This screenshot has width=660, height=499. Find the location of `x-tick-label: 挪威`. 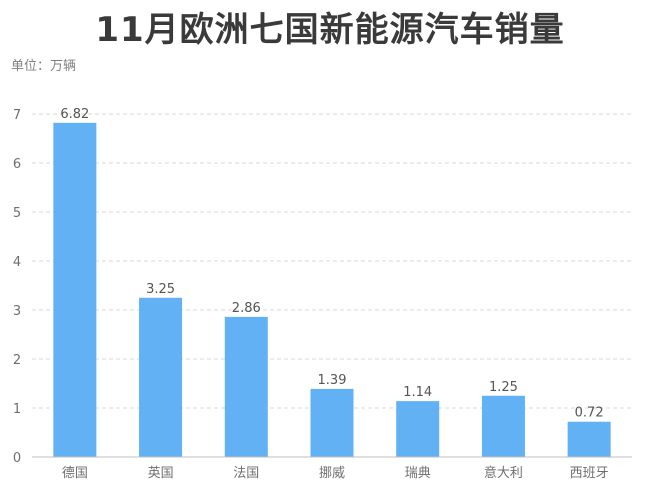

x-tick-label: 挪威 is located at coordinates (332, 473).